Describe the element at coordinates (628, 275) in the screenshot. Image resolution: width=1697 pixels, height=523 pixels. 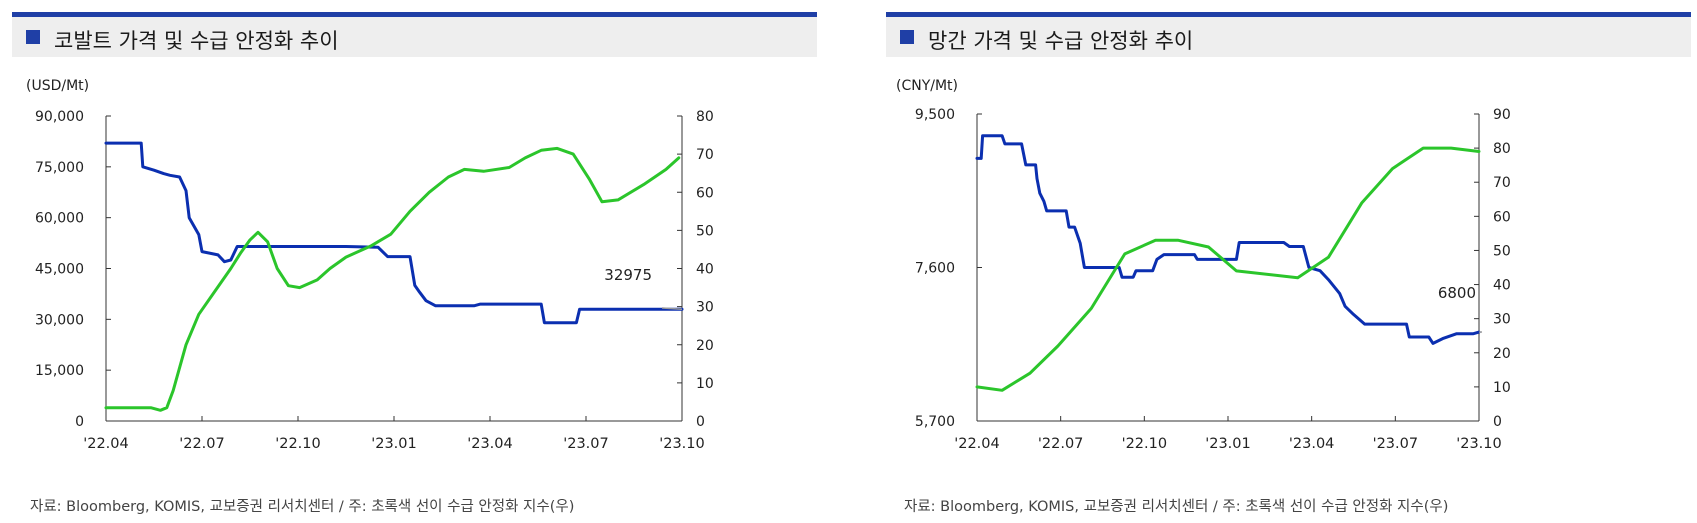
I see `callout-label: 32975` at that location.